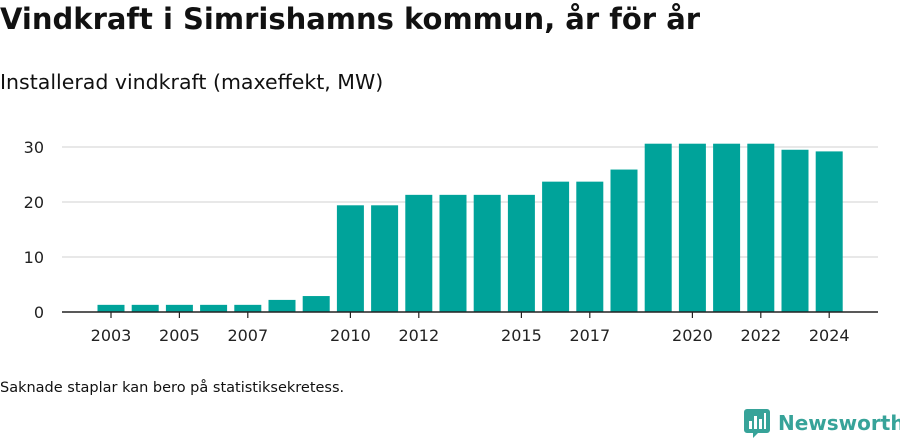  Describe the element at coordinates (350, 335) in the screenshot. I see `x-tick-label-2010: 2010` at that location.